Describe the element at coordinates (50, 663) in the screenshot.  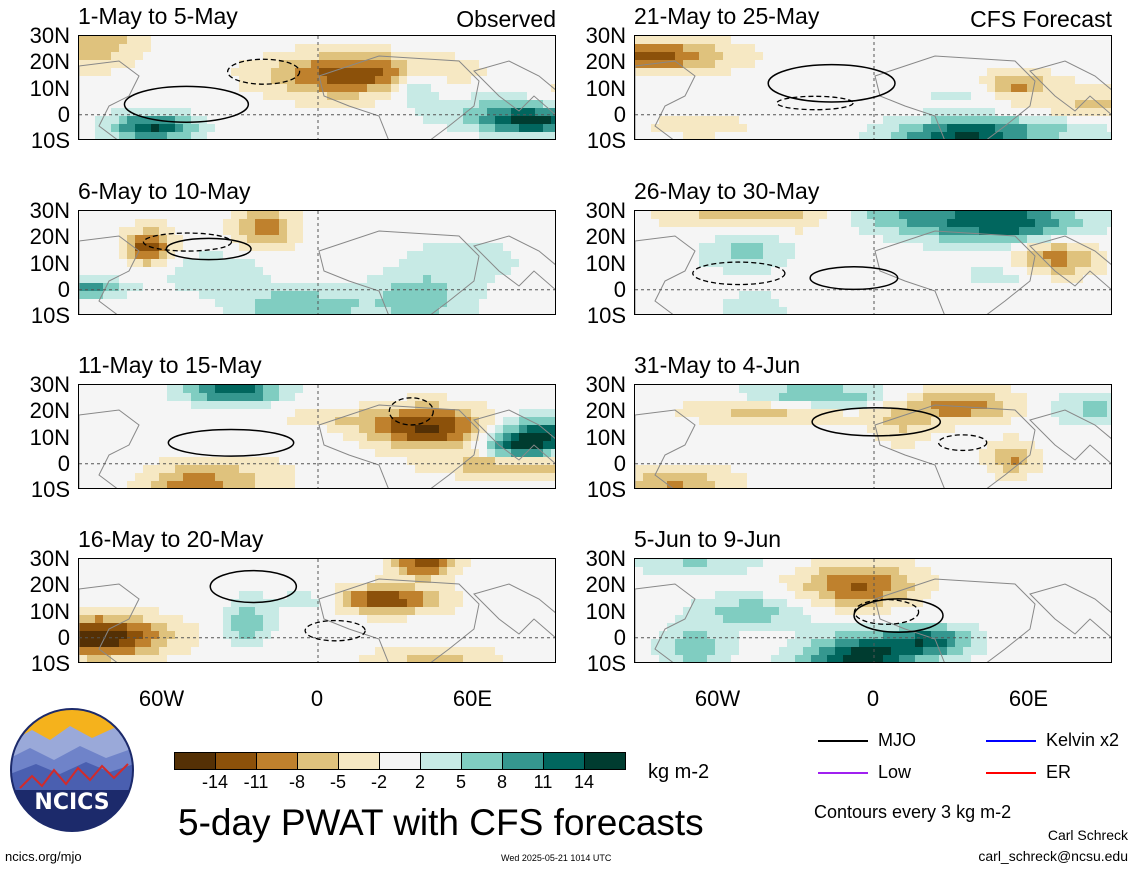
I see `lat-tick-label: 10S` at that location.